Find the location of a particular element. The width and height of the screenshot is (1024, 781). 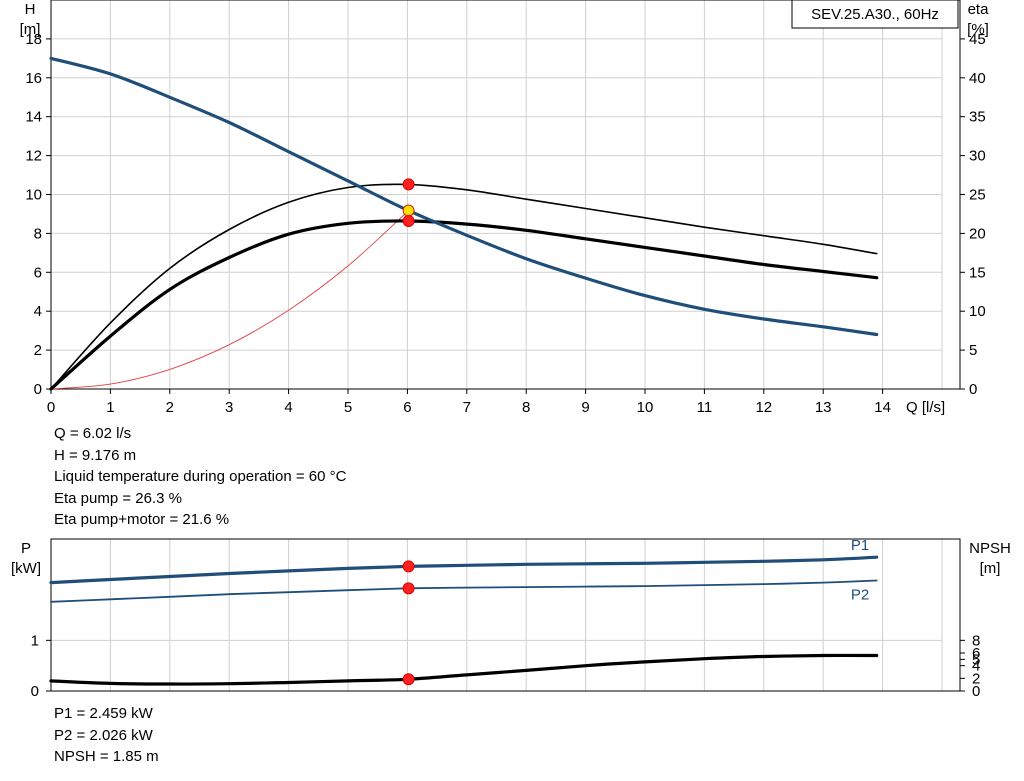

y-tick-label-lower-right: 4 is located at coordinates (976, 666).